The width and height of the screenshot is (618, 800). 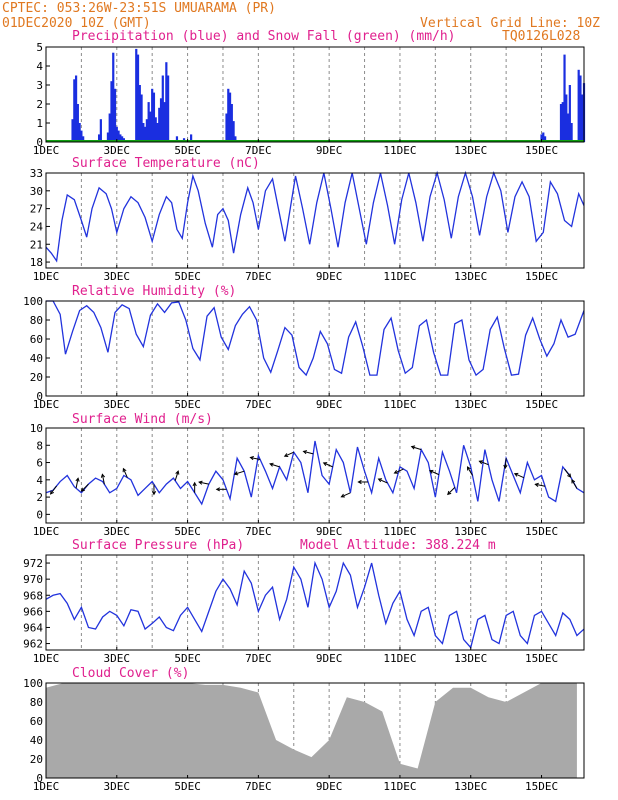 I want to click on precipitation-ytick-label: 5, so click(x=39, y=47).